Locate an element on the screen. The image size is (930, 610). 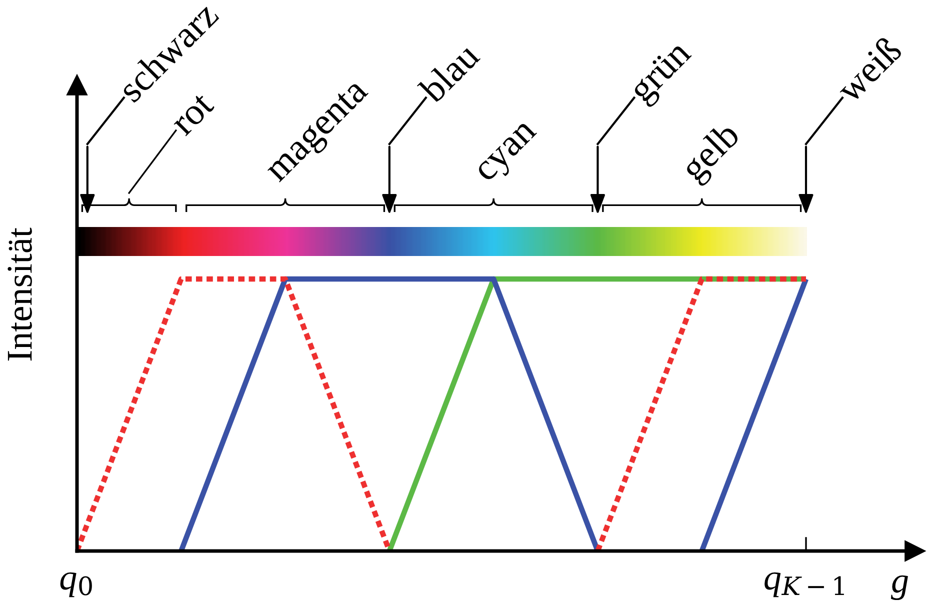
text: blau is located at coordinates (448, 72).